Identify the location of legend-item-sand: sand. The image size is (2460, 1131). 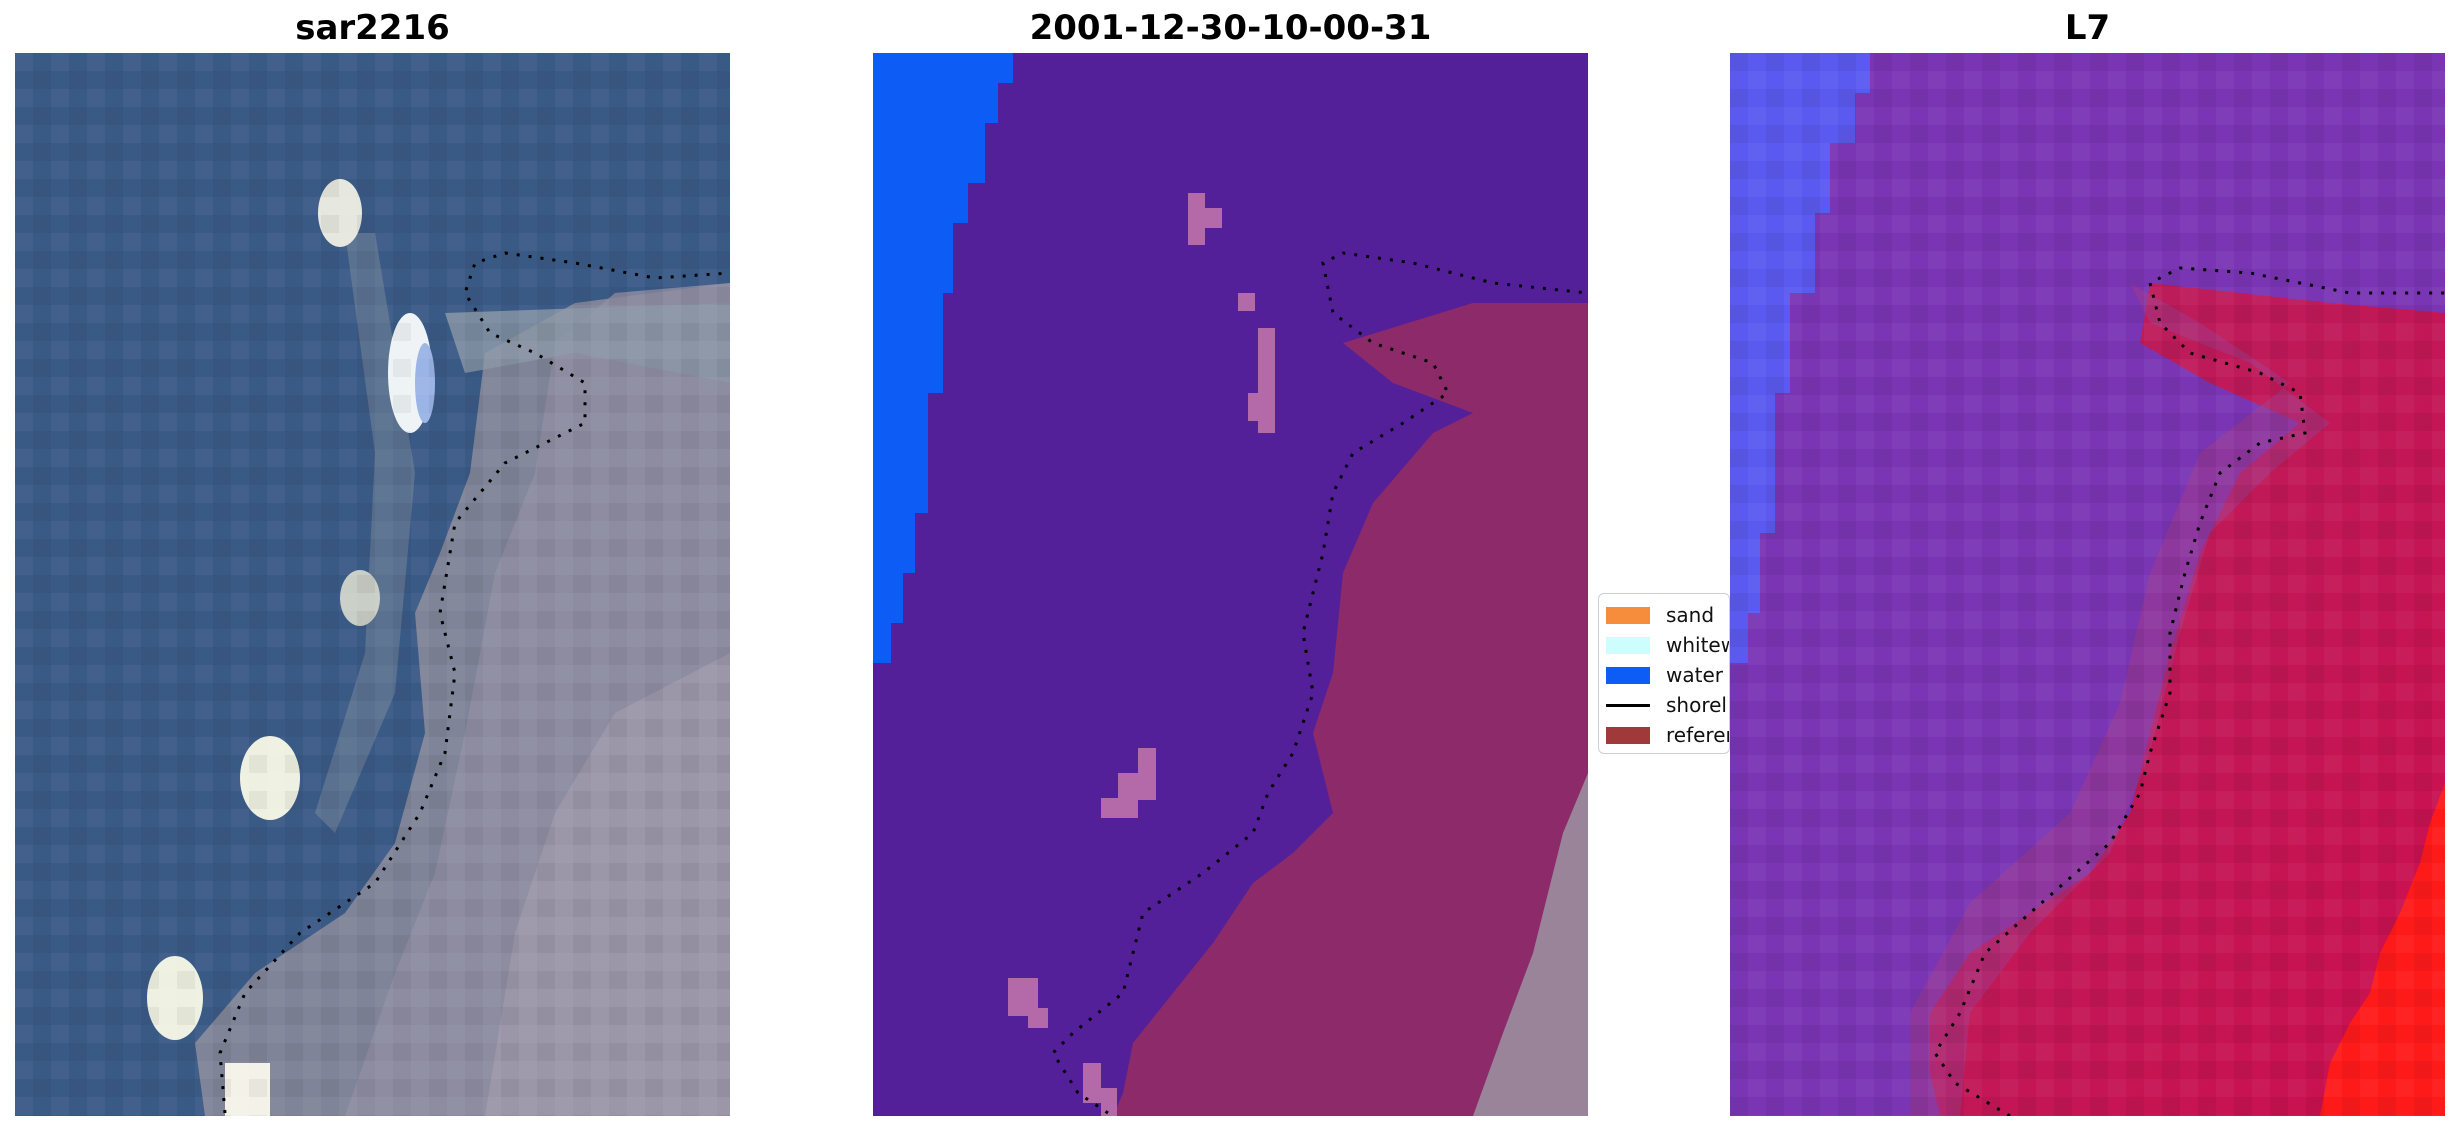
(1660, 615).